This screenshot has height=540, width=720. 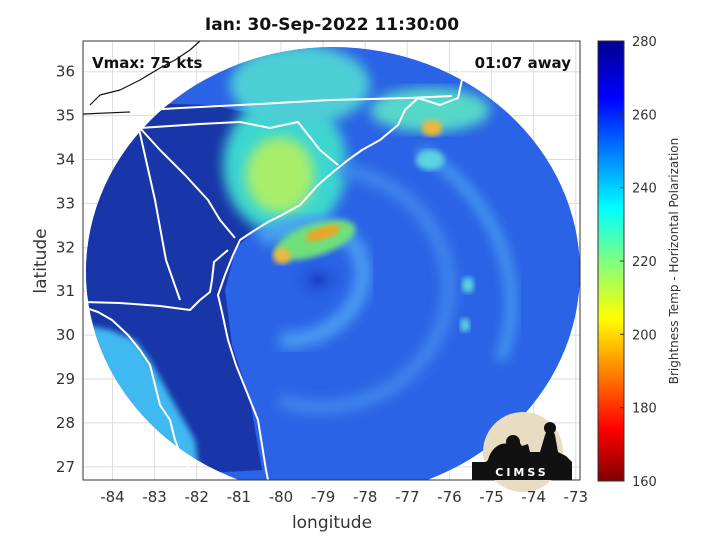 What do you see at coordinates (65, 72) in the screenshot?
I see `y-tick-label: 36` at bounding box center [65, 72].